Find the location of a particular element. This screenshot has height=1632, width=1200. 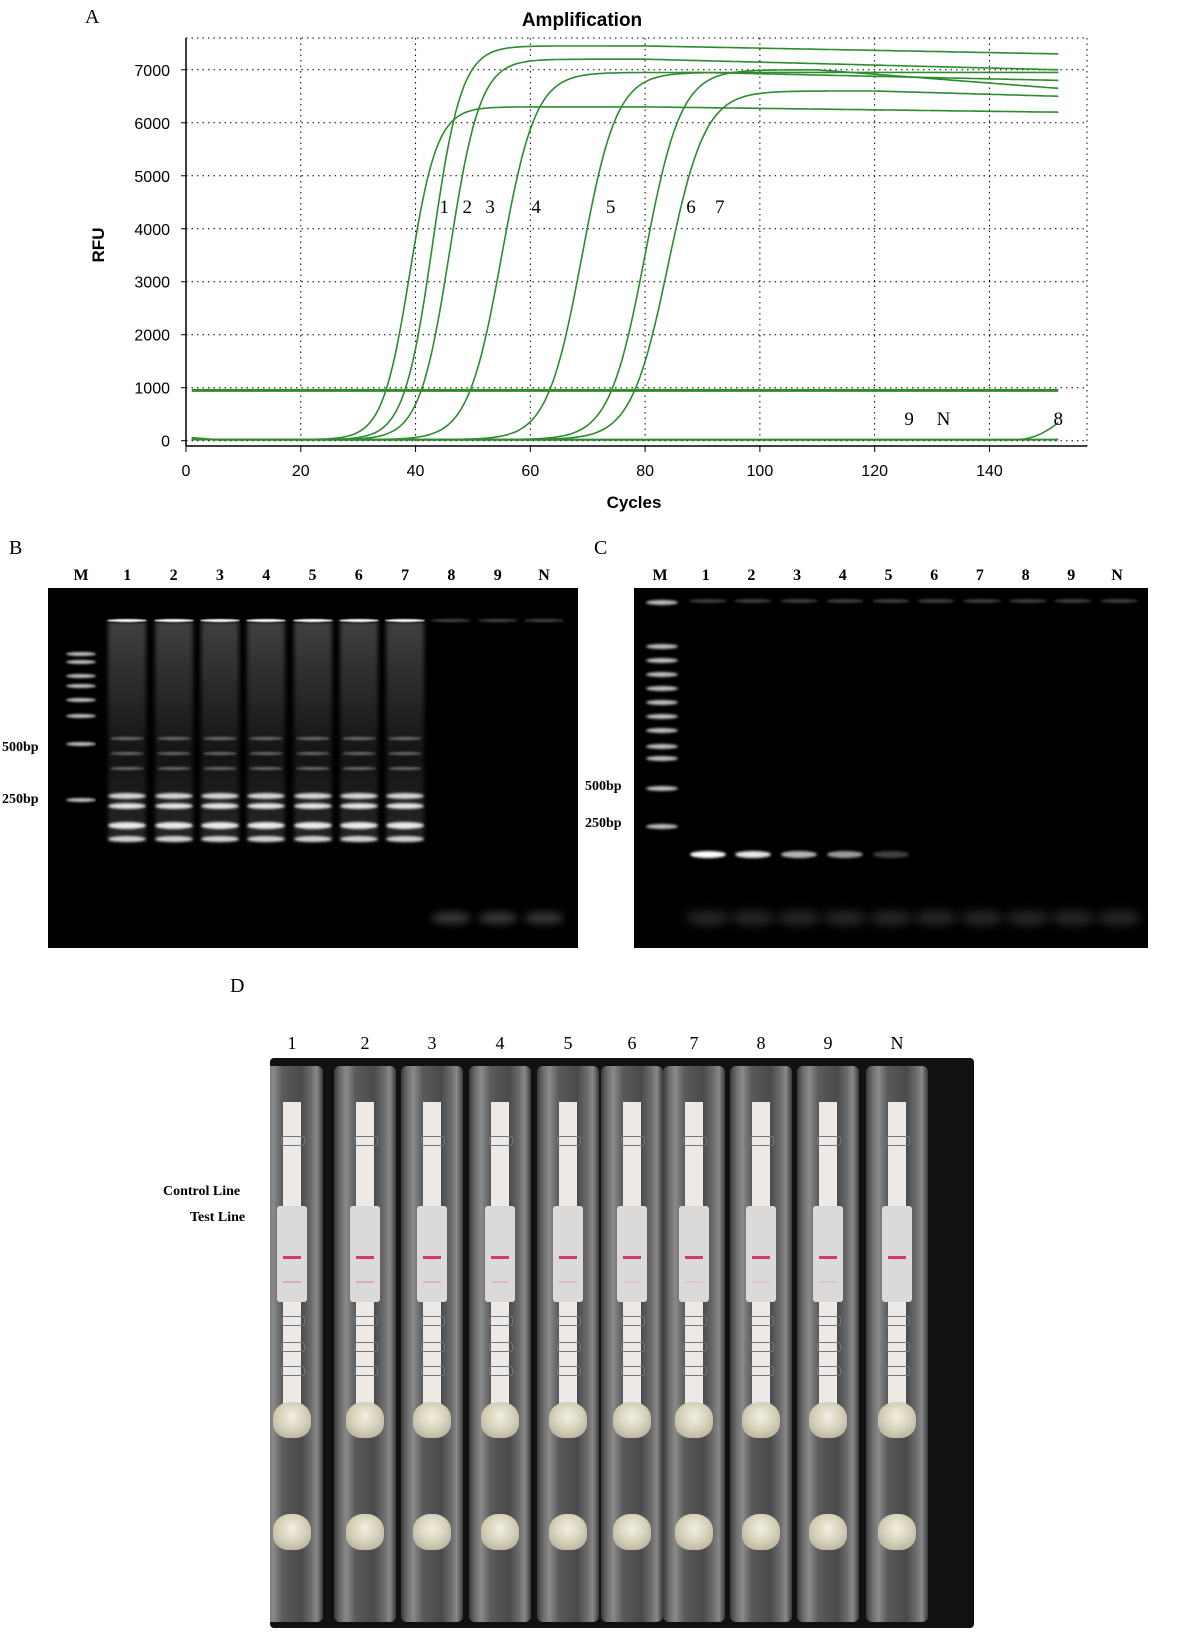

strip-lane-label: 4 is located at coordinates (500, 1043).